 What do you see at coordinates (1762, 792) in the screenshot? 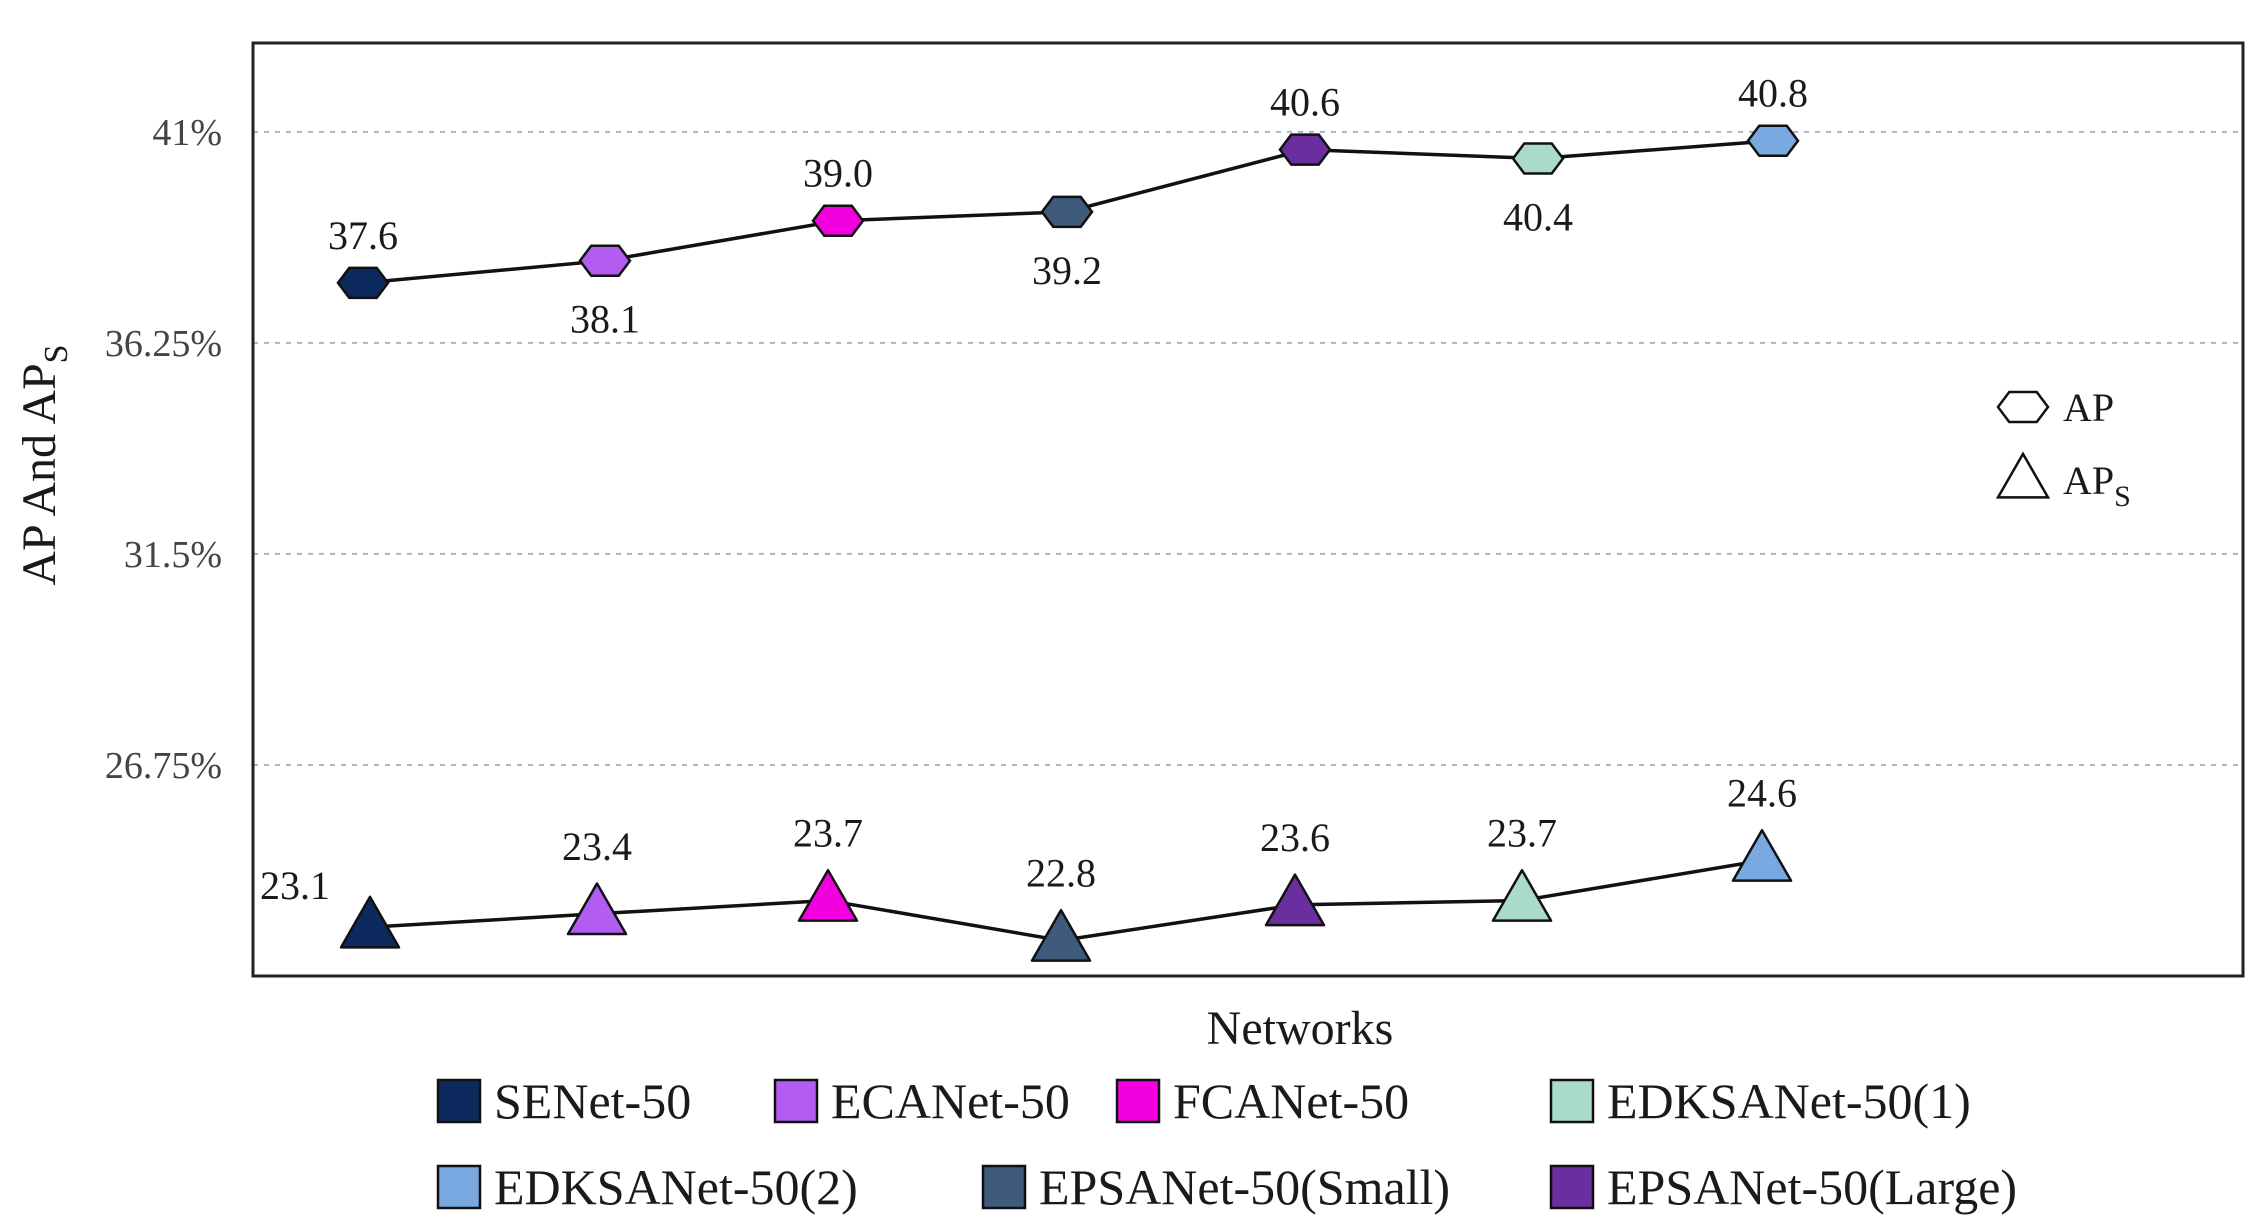
I see `aps-label-6: 24.6` at bounding box center [1762, 792].